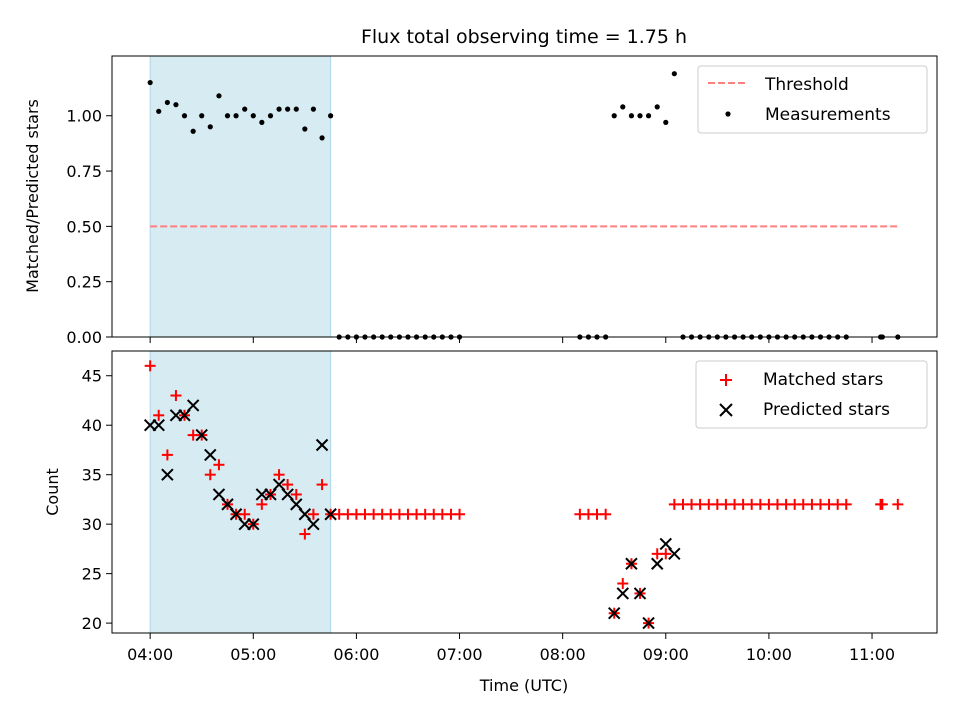 Image resolution: width=960 pixels, height=720 pixels. Describe the element at coordinates (92, 425) in the screenshot. I see `bot-y-tick-label: 40` at that location.